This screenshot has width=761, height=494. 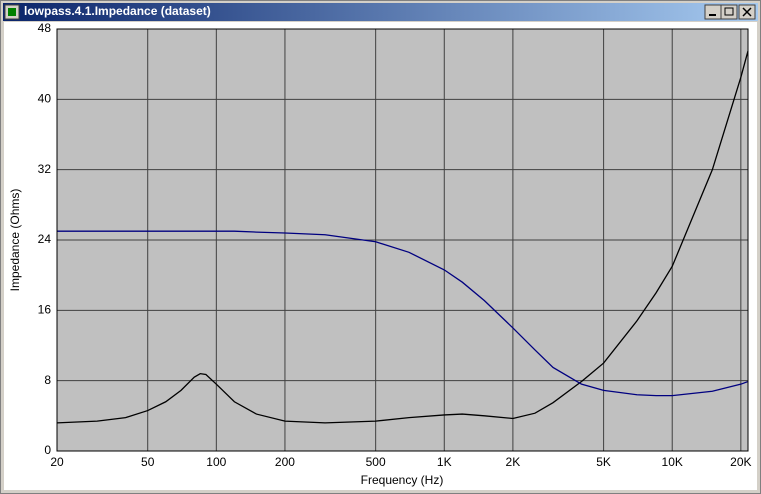 What do you see at coordinates (740, 462) in the screenshot?
I see `x-tick-label: 20K` at bounding box center [740, 462].